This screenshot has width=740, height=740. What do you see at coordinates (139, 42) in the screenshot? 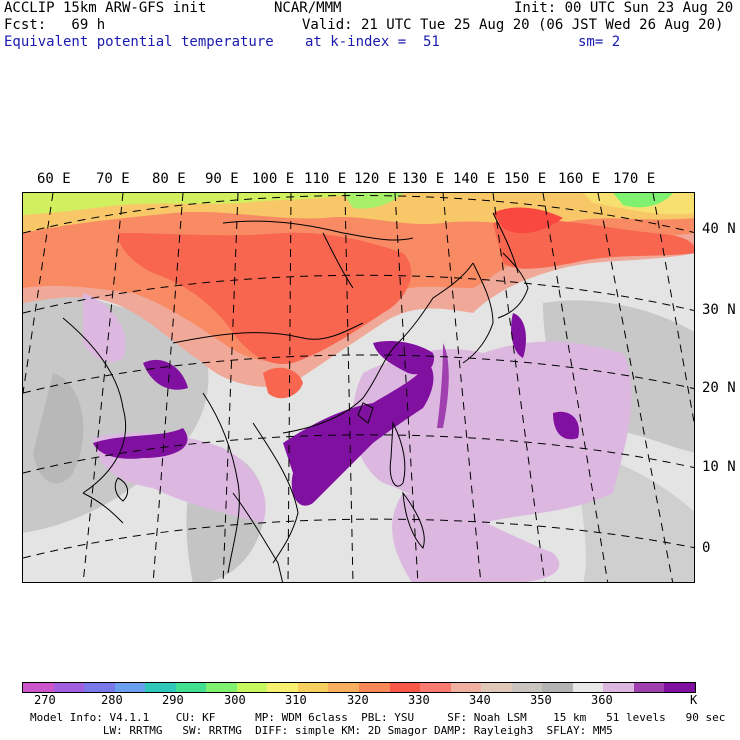
I see `field-name: Equivalent potential temperature` at bounding box center [139, 42].